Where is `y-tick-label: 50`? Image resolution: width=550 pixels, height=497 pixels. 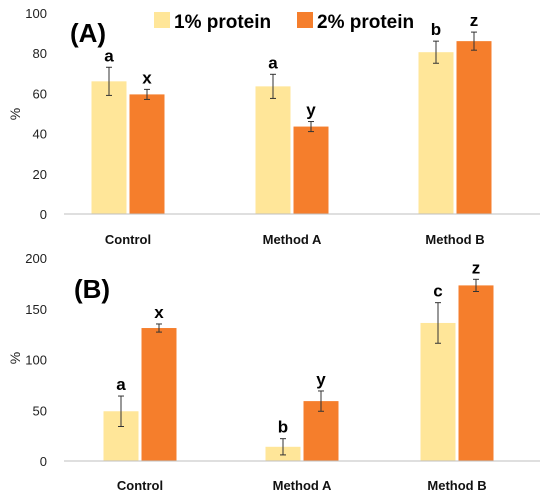 y-tick-label: 50 is located at coordinates (40, 410).